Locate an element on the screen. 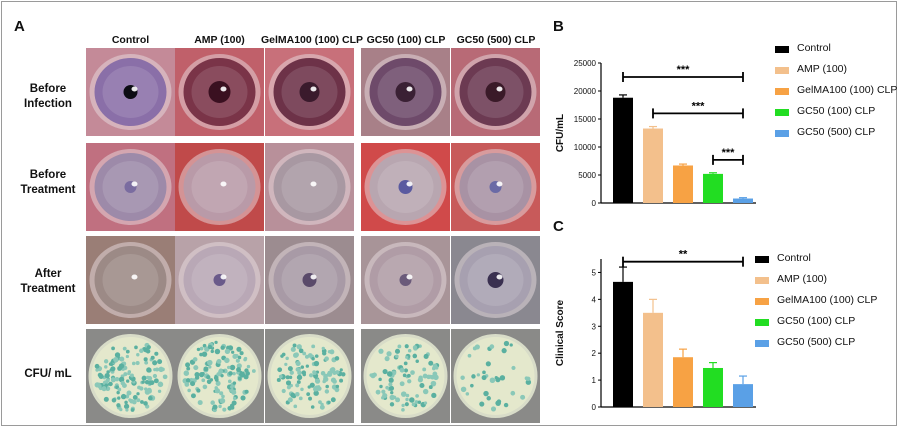 Image resolution: width=900 pixels, height=432 pixels. panel-a-letter: A is located at coordinates (19, 26).